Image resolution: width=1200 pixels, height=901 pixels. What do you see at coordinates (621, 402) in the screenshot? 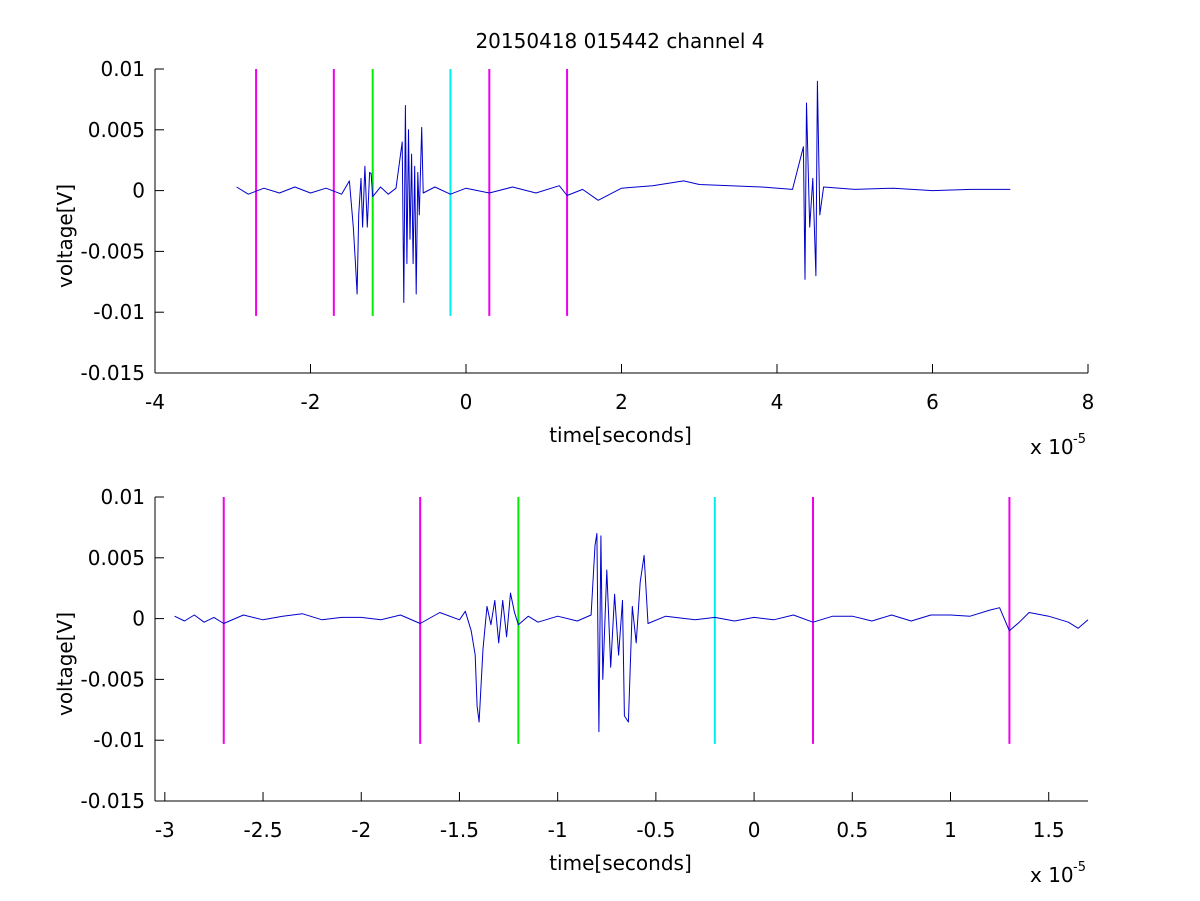
I see `x-tick-label: 2` at bounding box center [621, 402].